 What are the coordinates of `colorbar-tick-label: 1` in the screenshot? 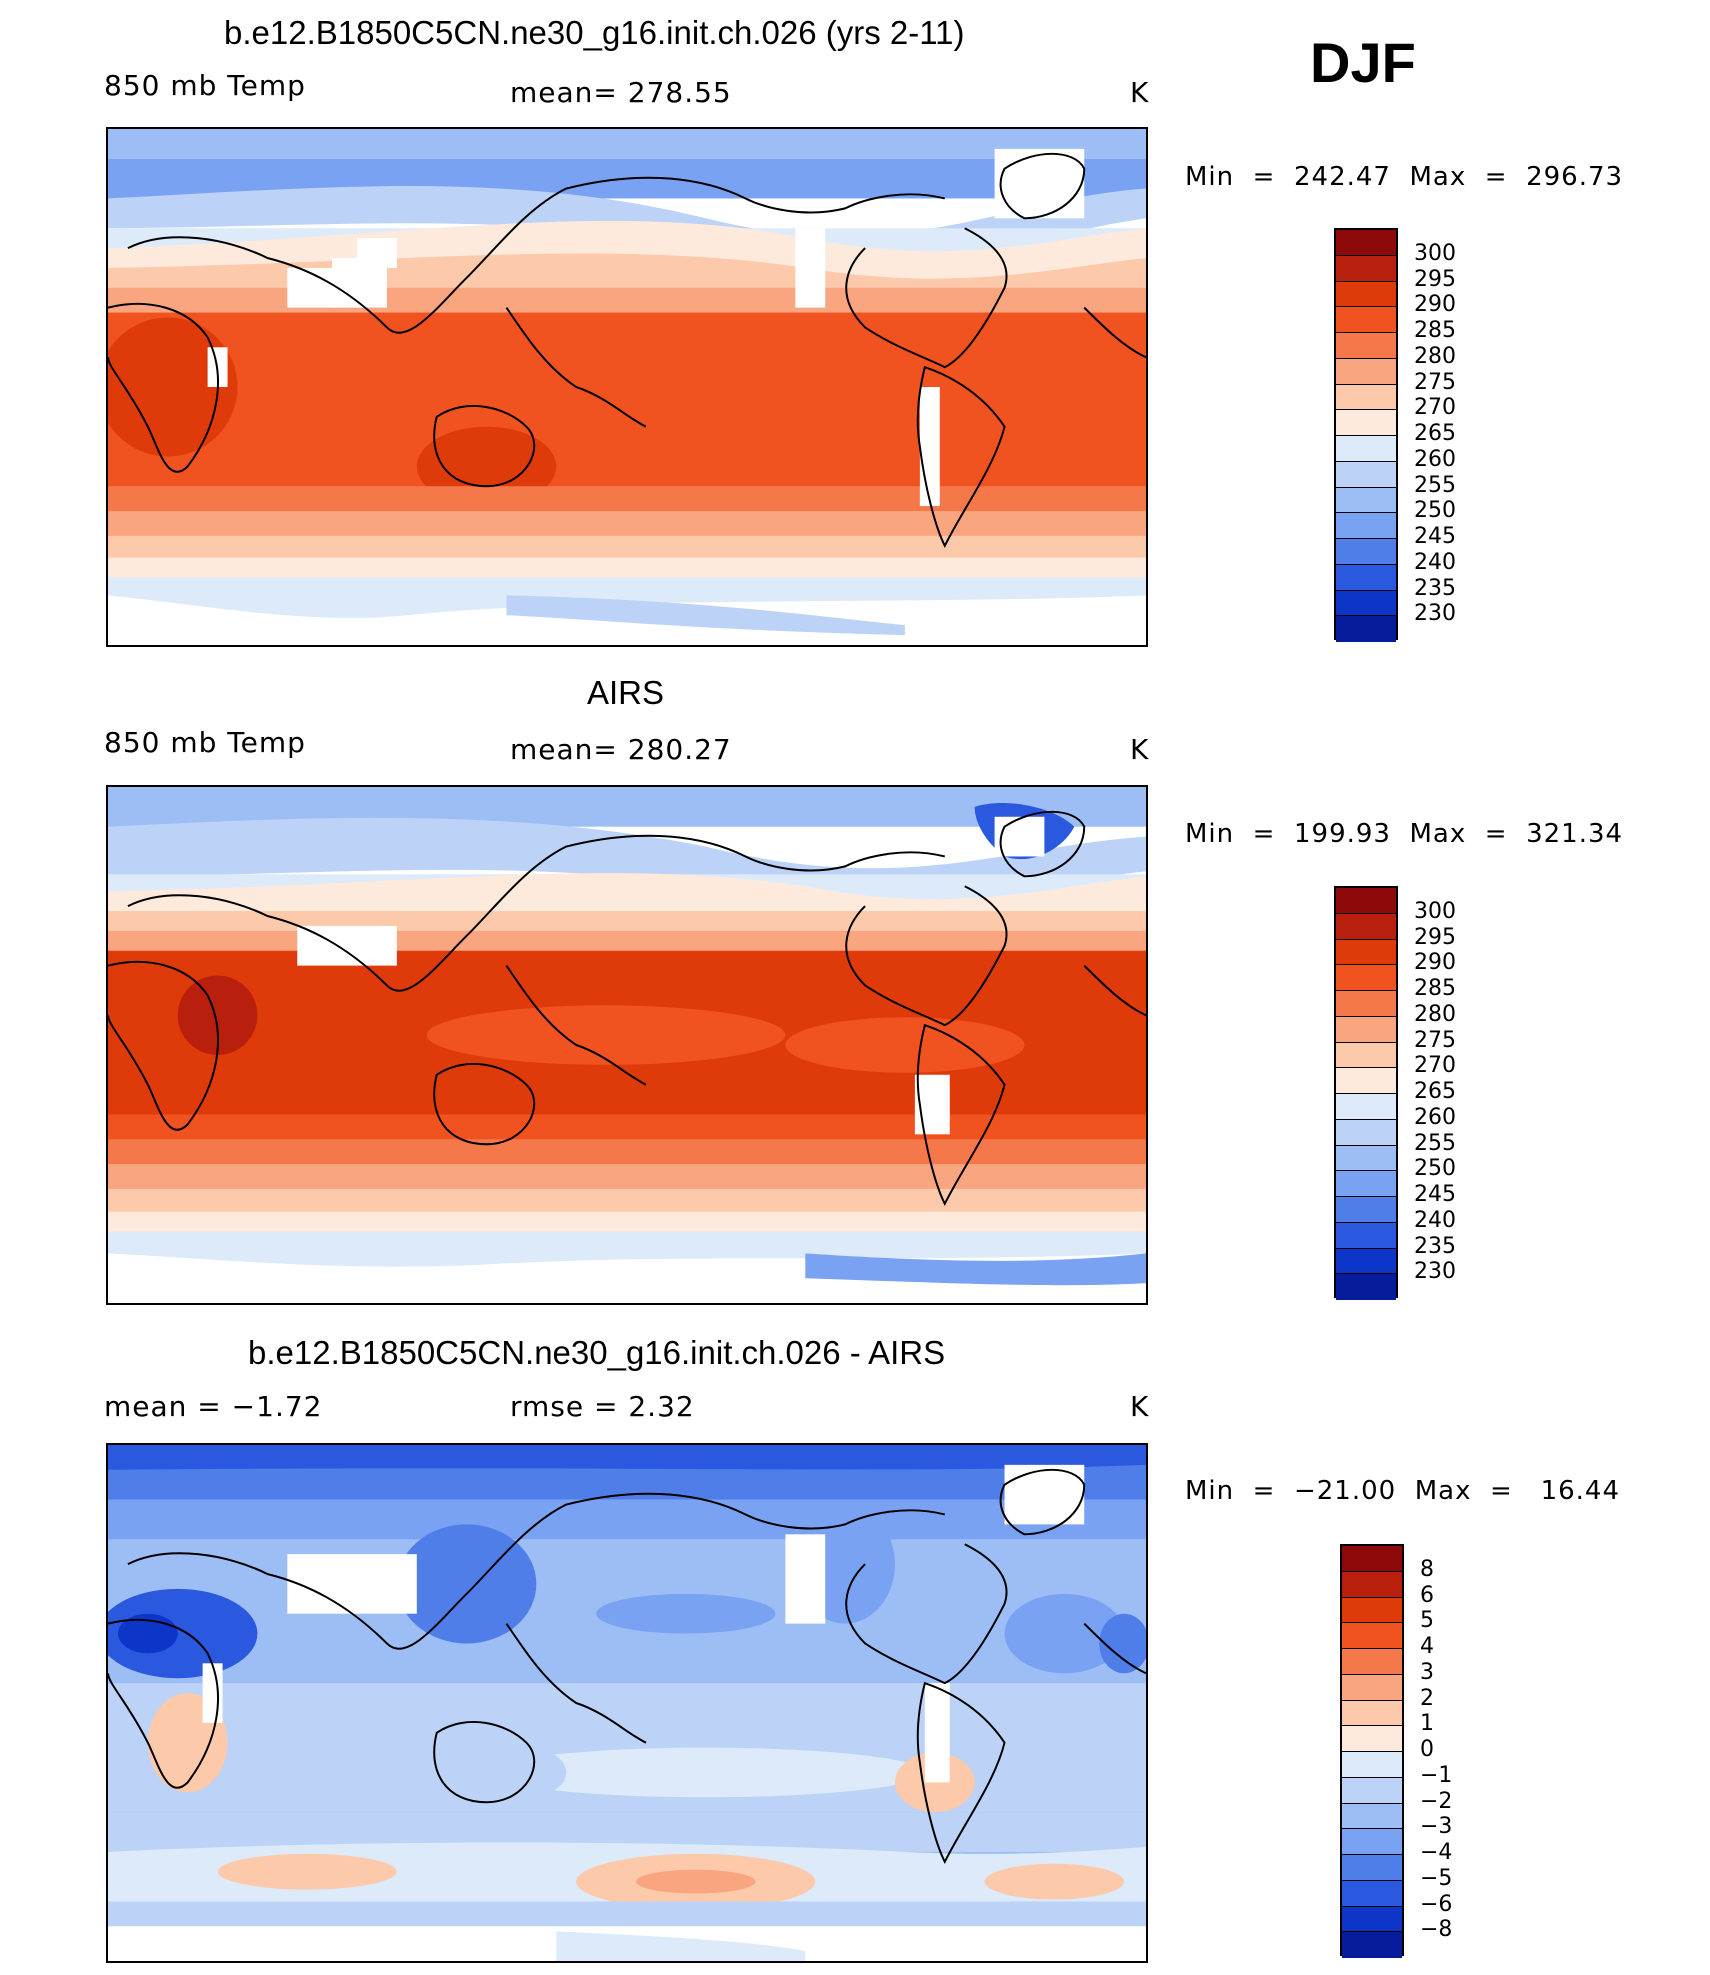 It's located at (1427, 1724).